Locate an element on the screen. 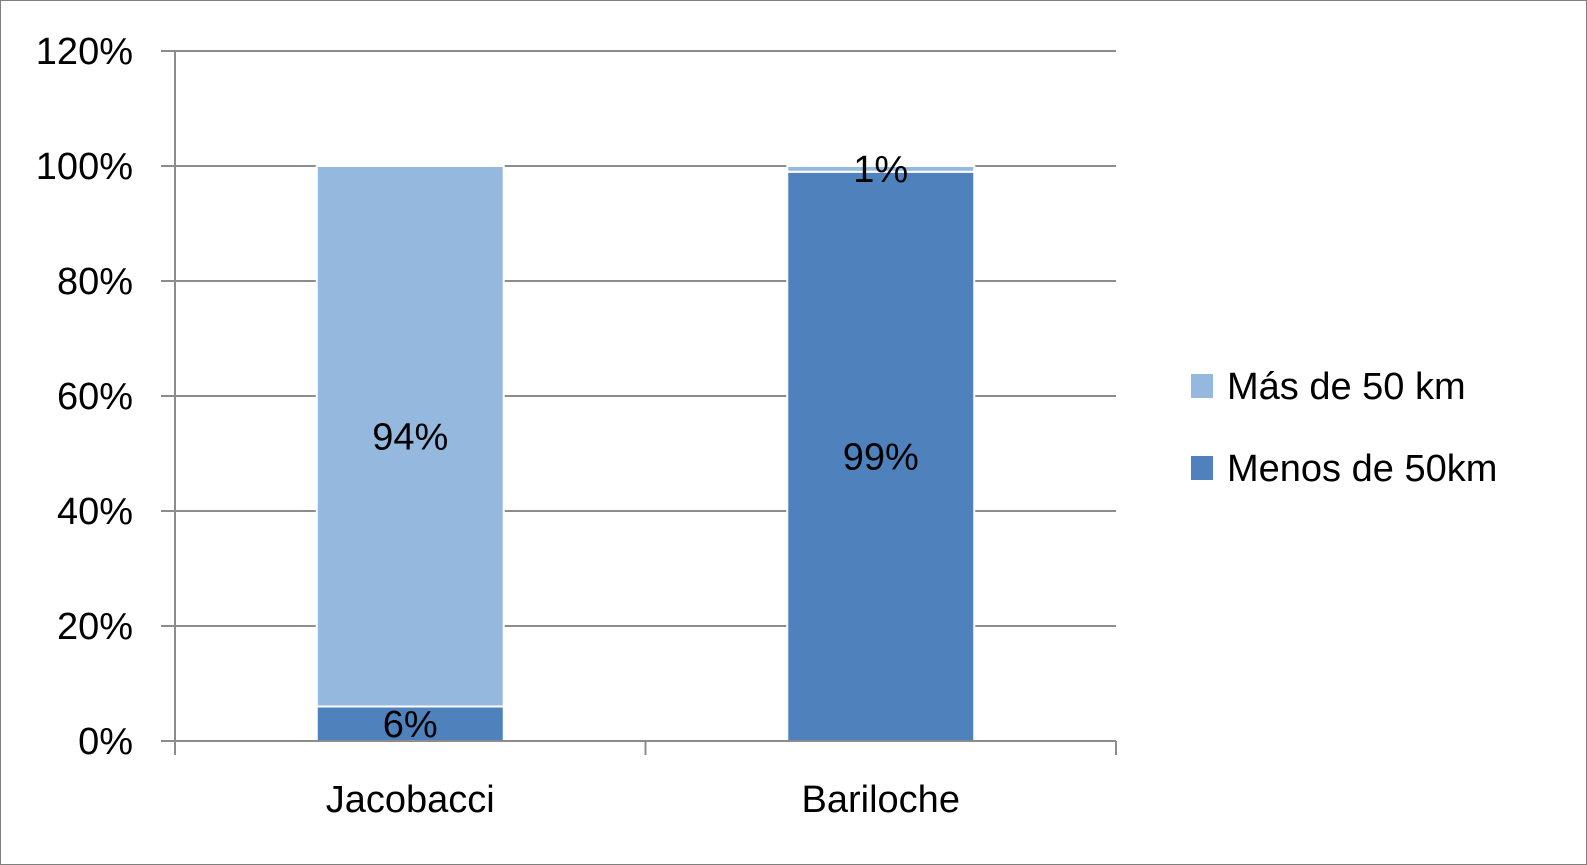 The image size is (1587, 865). legend: Más de 50 km Menos de 50km is located at coordinates (1344, 428).